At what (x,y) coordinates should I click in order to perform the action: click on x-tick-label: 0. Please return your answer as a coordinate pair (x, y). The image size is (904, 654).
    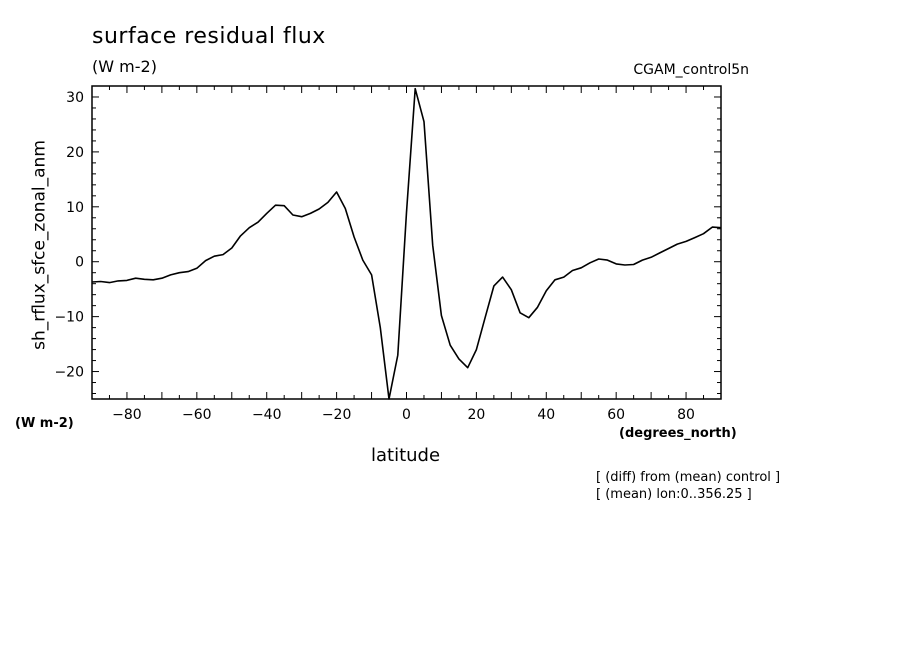
    Looking at the image, I should click on (406, 415).